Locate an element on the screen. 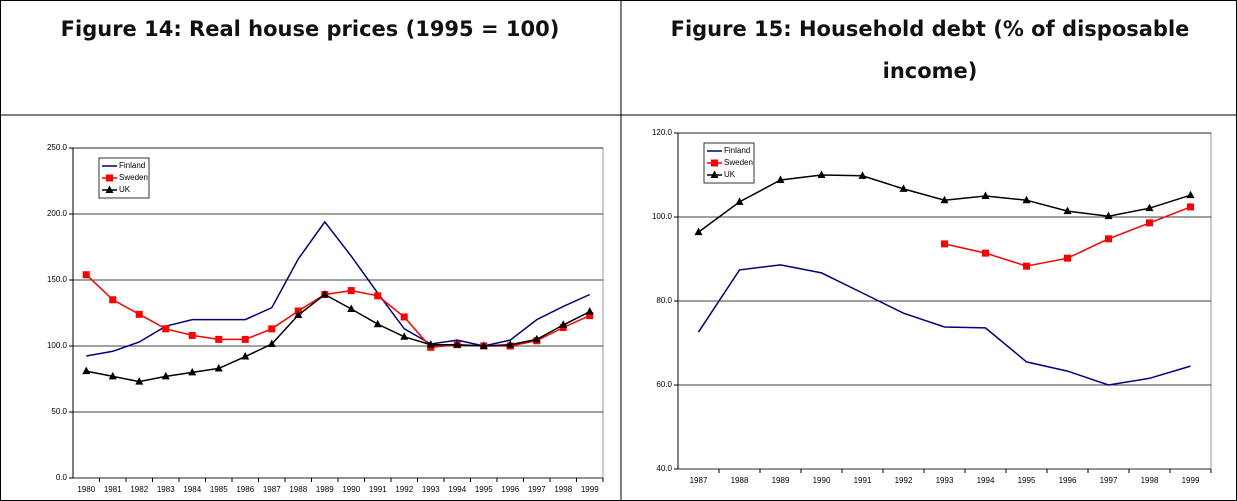 The image size is (1237, 501). y-tick-label: 150.0 is located at coordinates (57, 279).